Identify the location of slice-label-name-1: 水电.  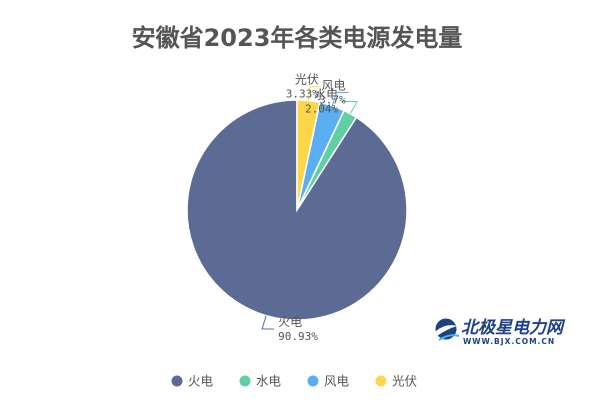
(326, 95).